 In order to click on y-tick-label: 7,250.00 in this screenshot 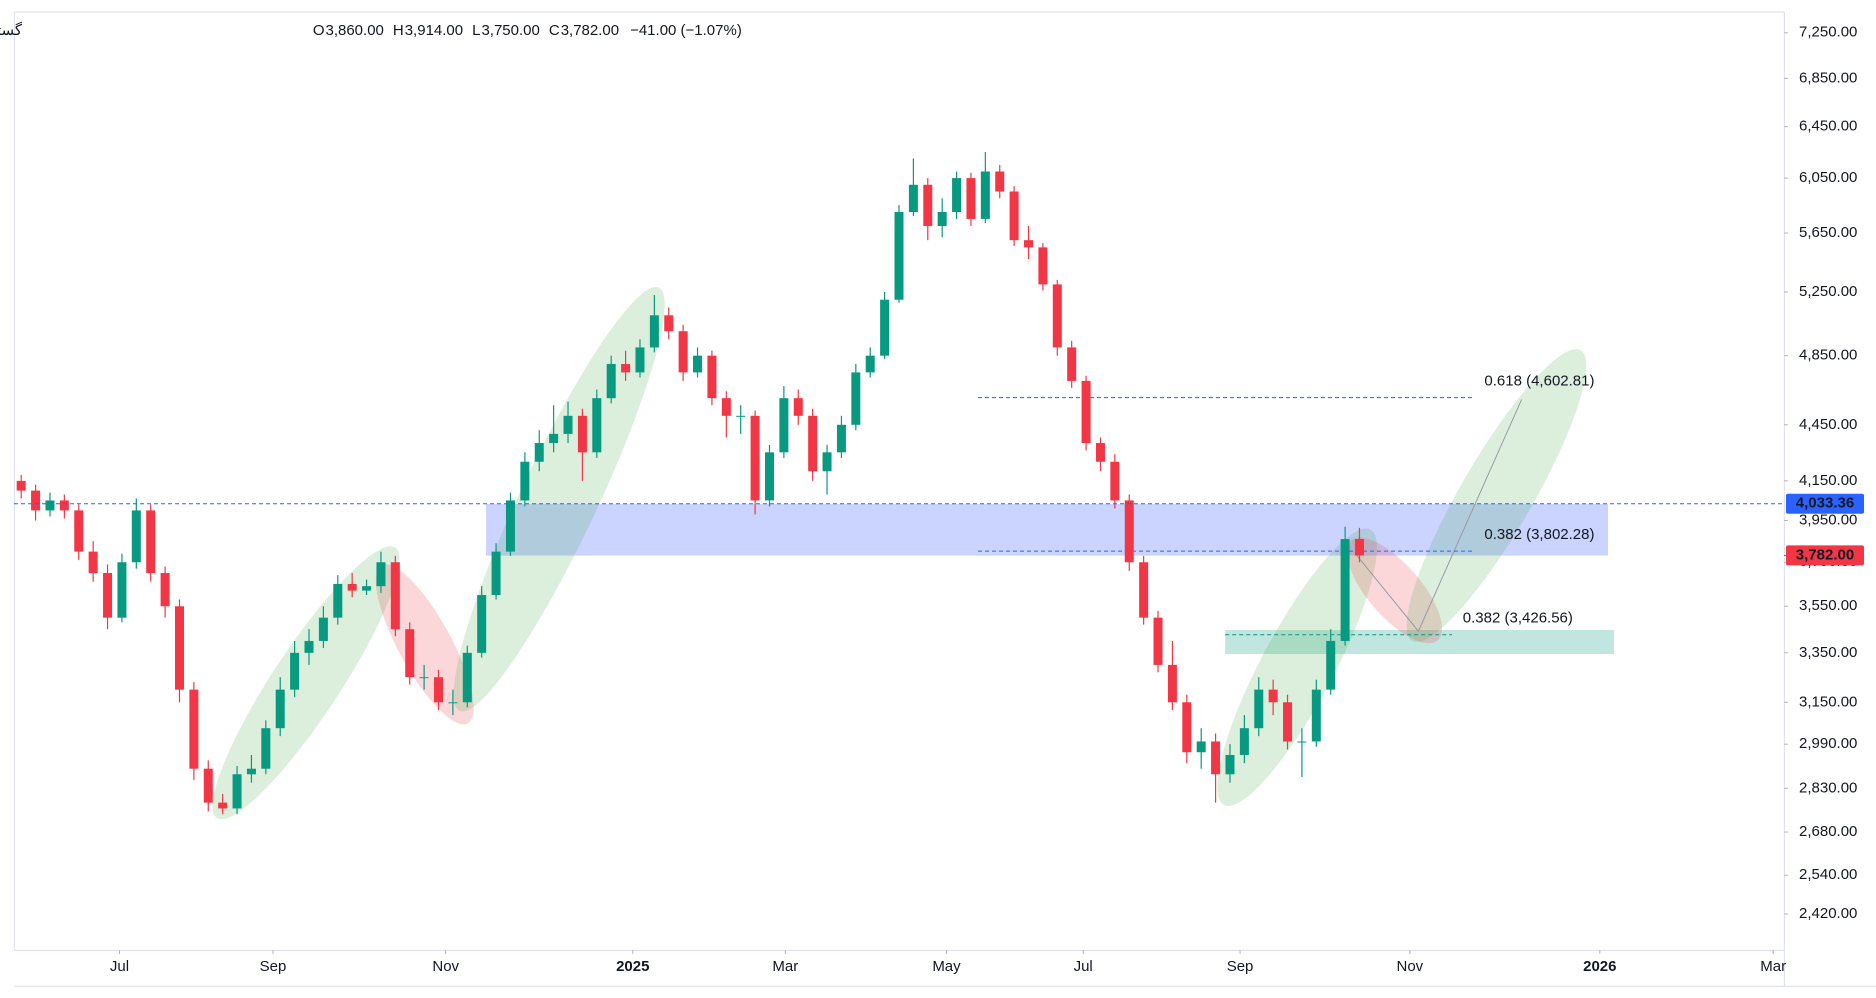, I will do `click(1828, 32)`.